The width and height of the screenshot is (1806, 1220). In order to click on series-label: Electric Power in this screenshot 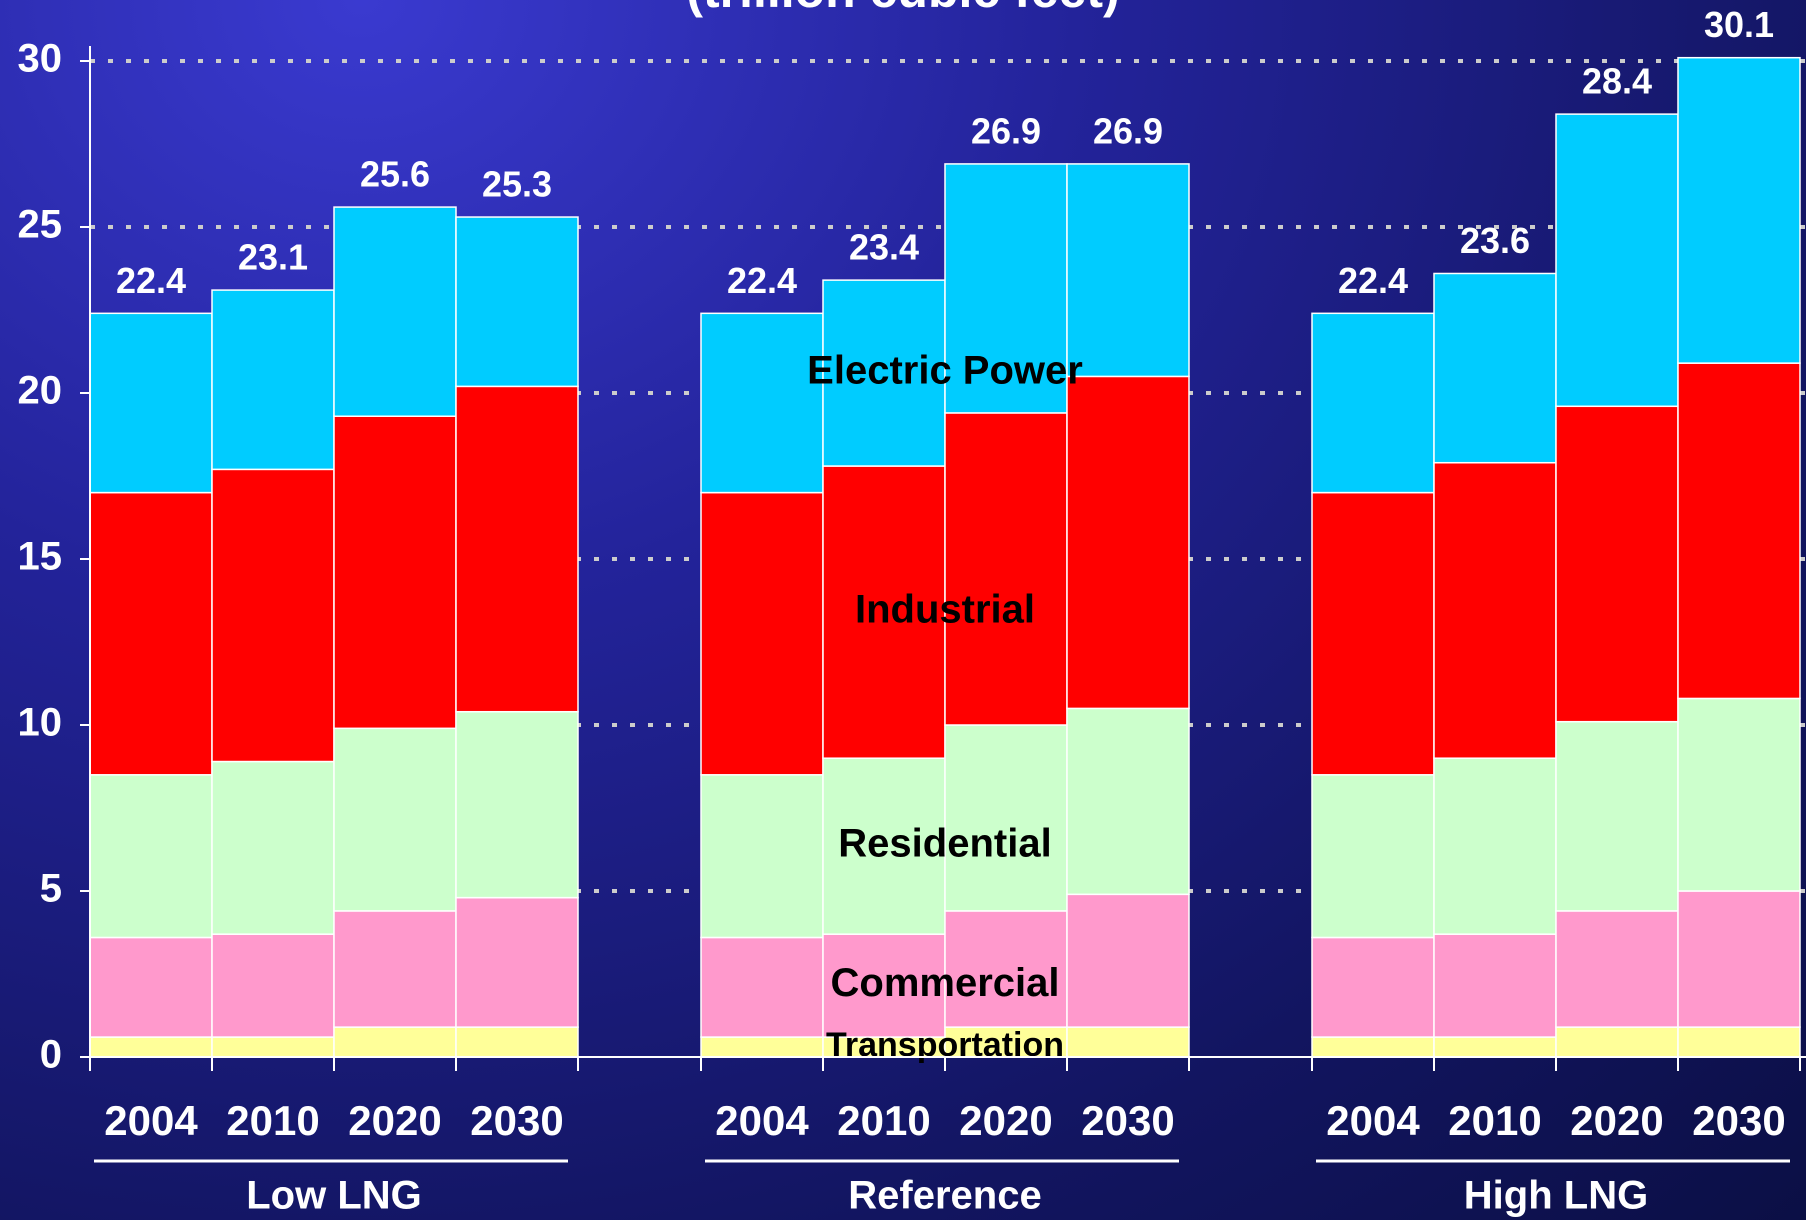, I will do `click(945, 371)`.